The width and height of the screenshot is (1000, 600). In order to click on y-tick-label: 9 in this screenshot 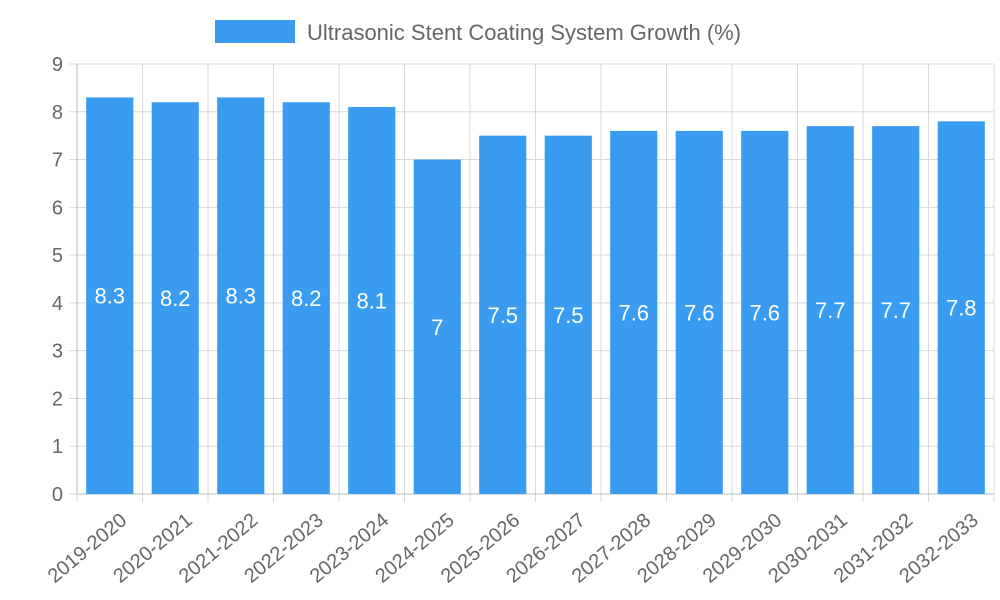, I will do `click(57, 65)`.